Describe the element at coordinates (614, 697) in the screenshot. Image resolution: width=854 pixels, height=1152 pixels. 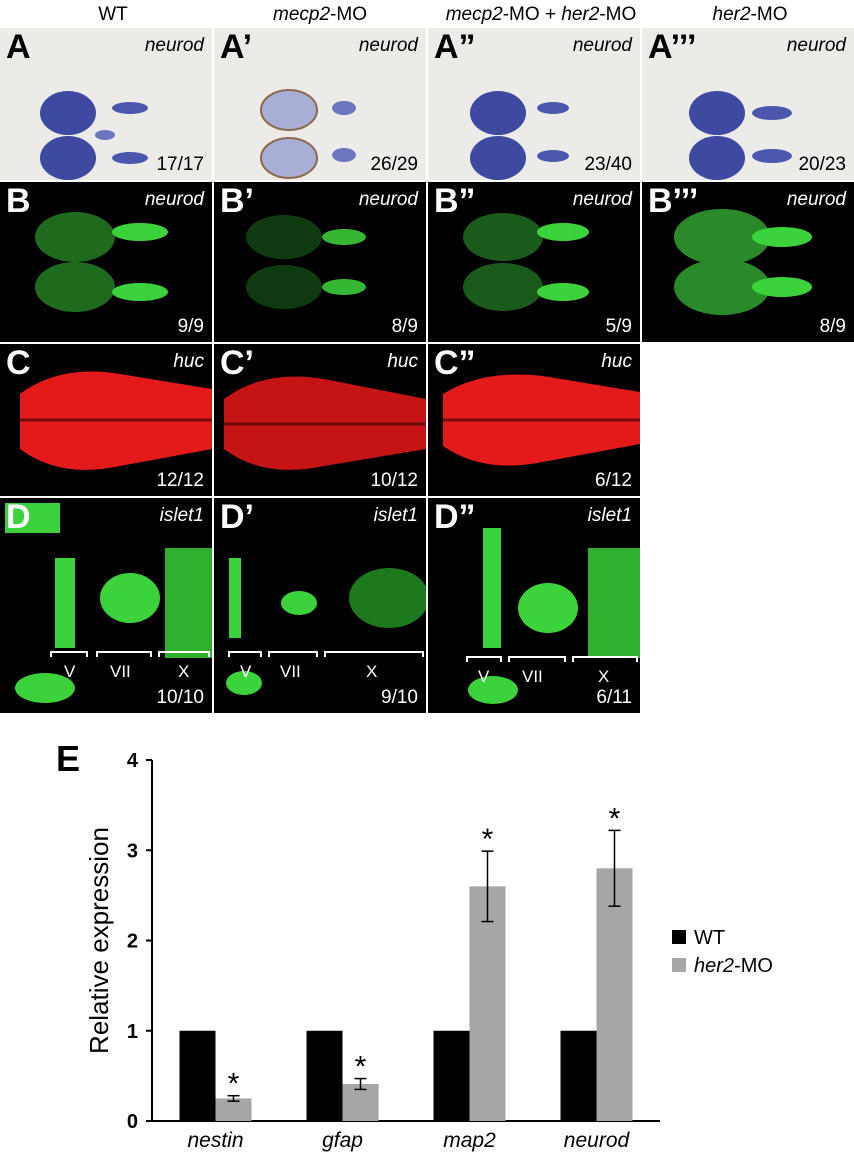
I see `sample-count: 6/11` at that location.